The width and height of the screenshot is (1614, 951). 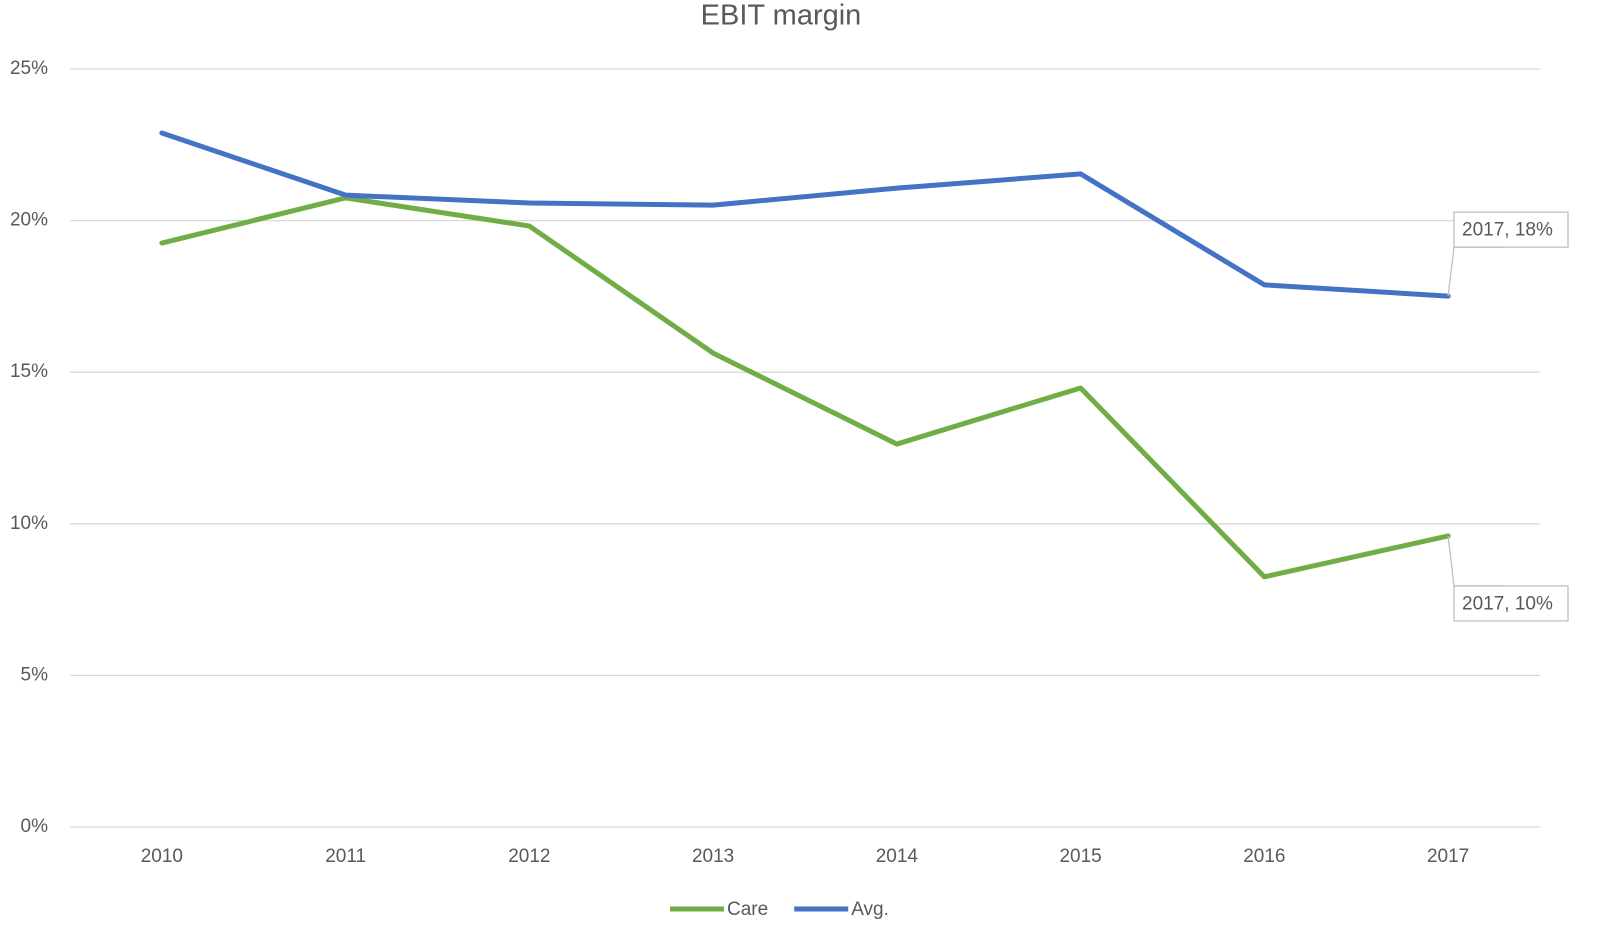 What do you see at coordinates (29, 68) in the screenshot?
I see `y-tick-label: 25%` at bounding box center [29, 68].